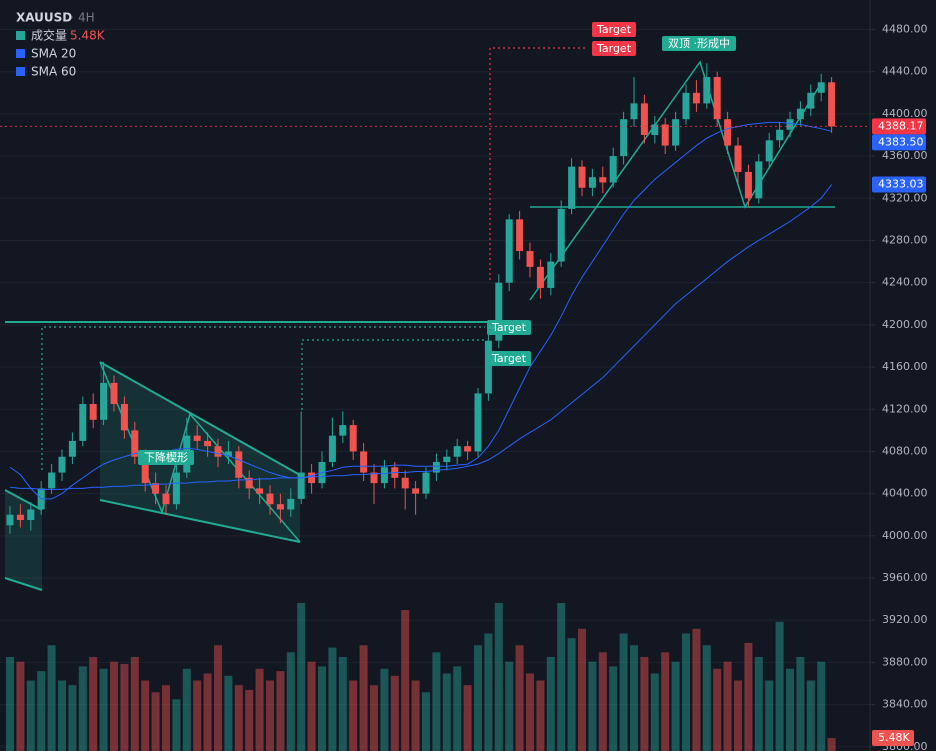 Image resolution: width=936 pixels, height=751 pixels. Describe the element at coordinates (905, 493) in the screenshot. I see `y-tick-label: 4040.00` at that location.